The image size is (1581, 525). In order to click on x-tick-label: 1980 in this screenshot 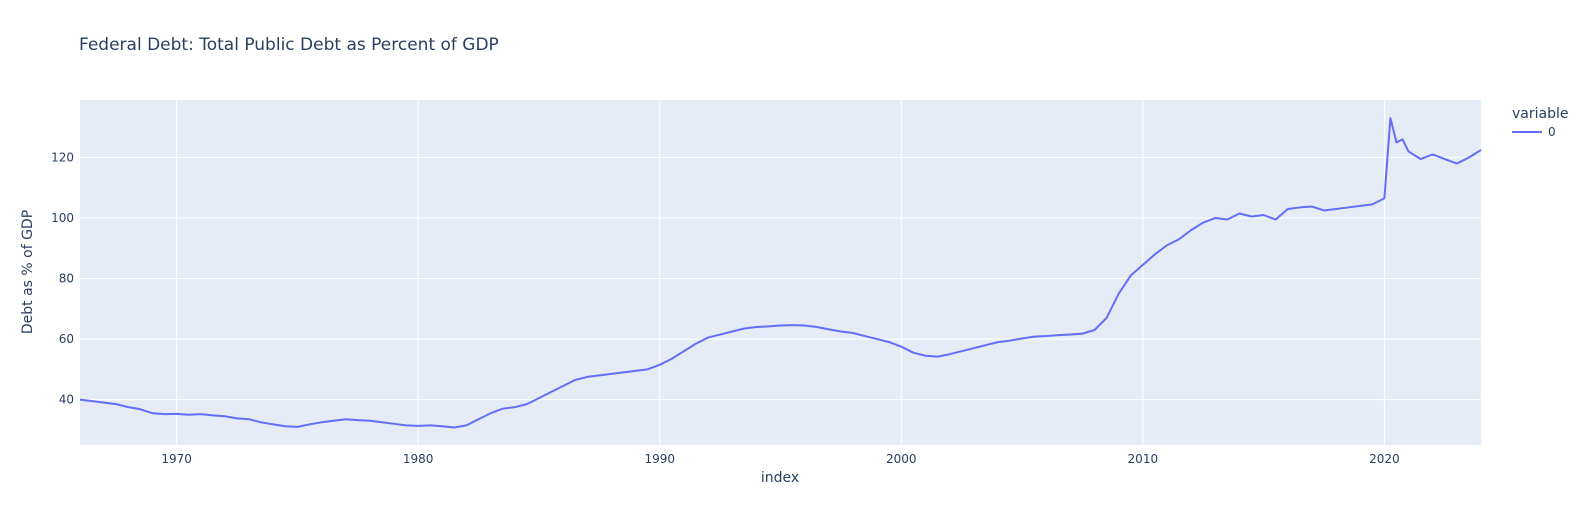, I will do `click(418, 459)`.